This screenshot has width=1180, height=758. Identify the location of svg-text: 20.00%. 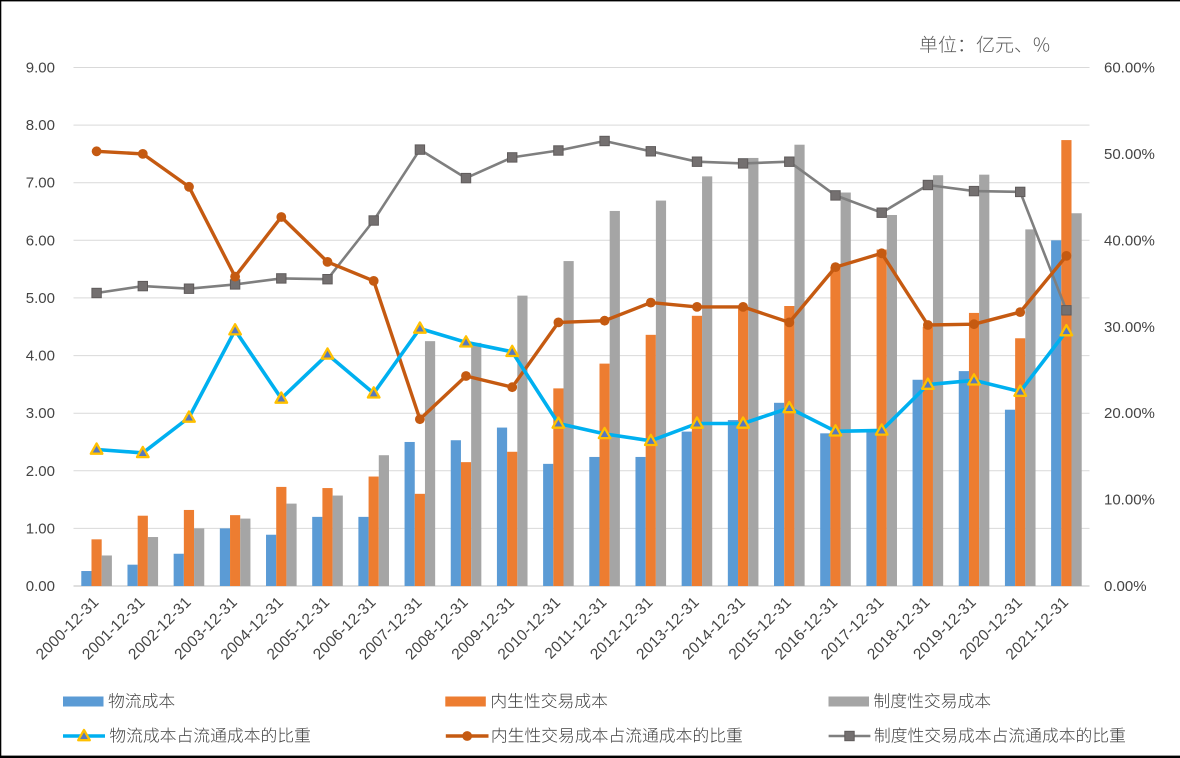
(1129, 413).